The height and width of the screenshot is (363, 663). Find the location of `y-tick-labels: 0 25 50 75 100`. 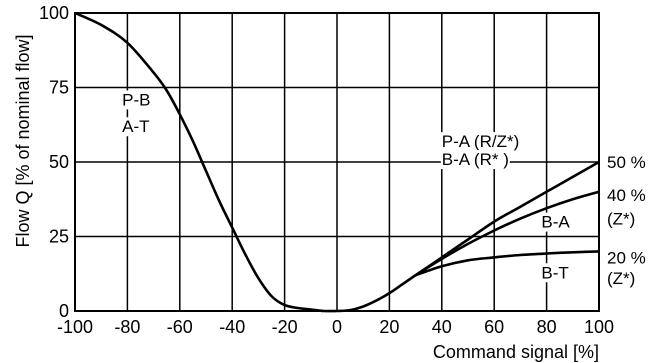

y-tick-labels: 0 25 50 75 100 is located at coordinates (54, 162).